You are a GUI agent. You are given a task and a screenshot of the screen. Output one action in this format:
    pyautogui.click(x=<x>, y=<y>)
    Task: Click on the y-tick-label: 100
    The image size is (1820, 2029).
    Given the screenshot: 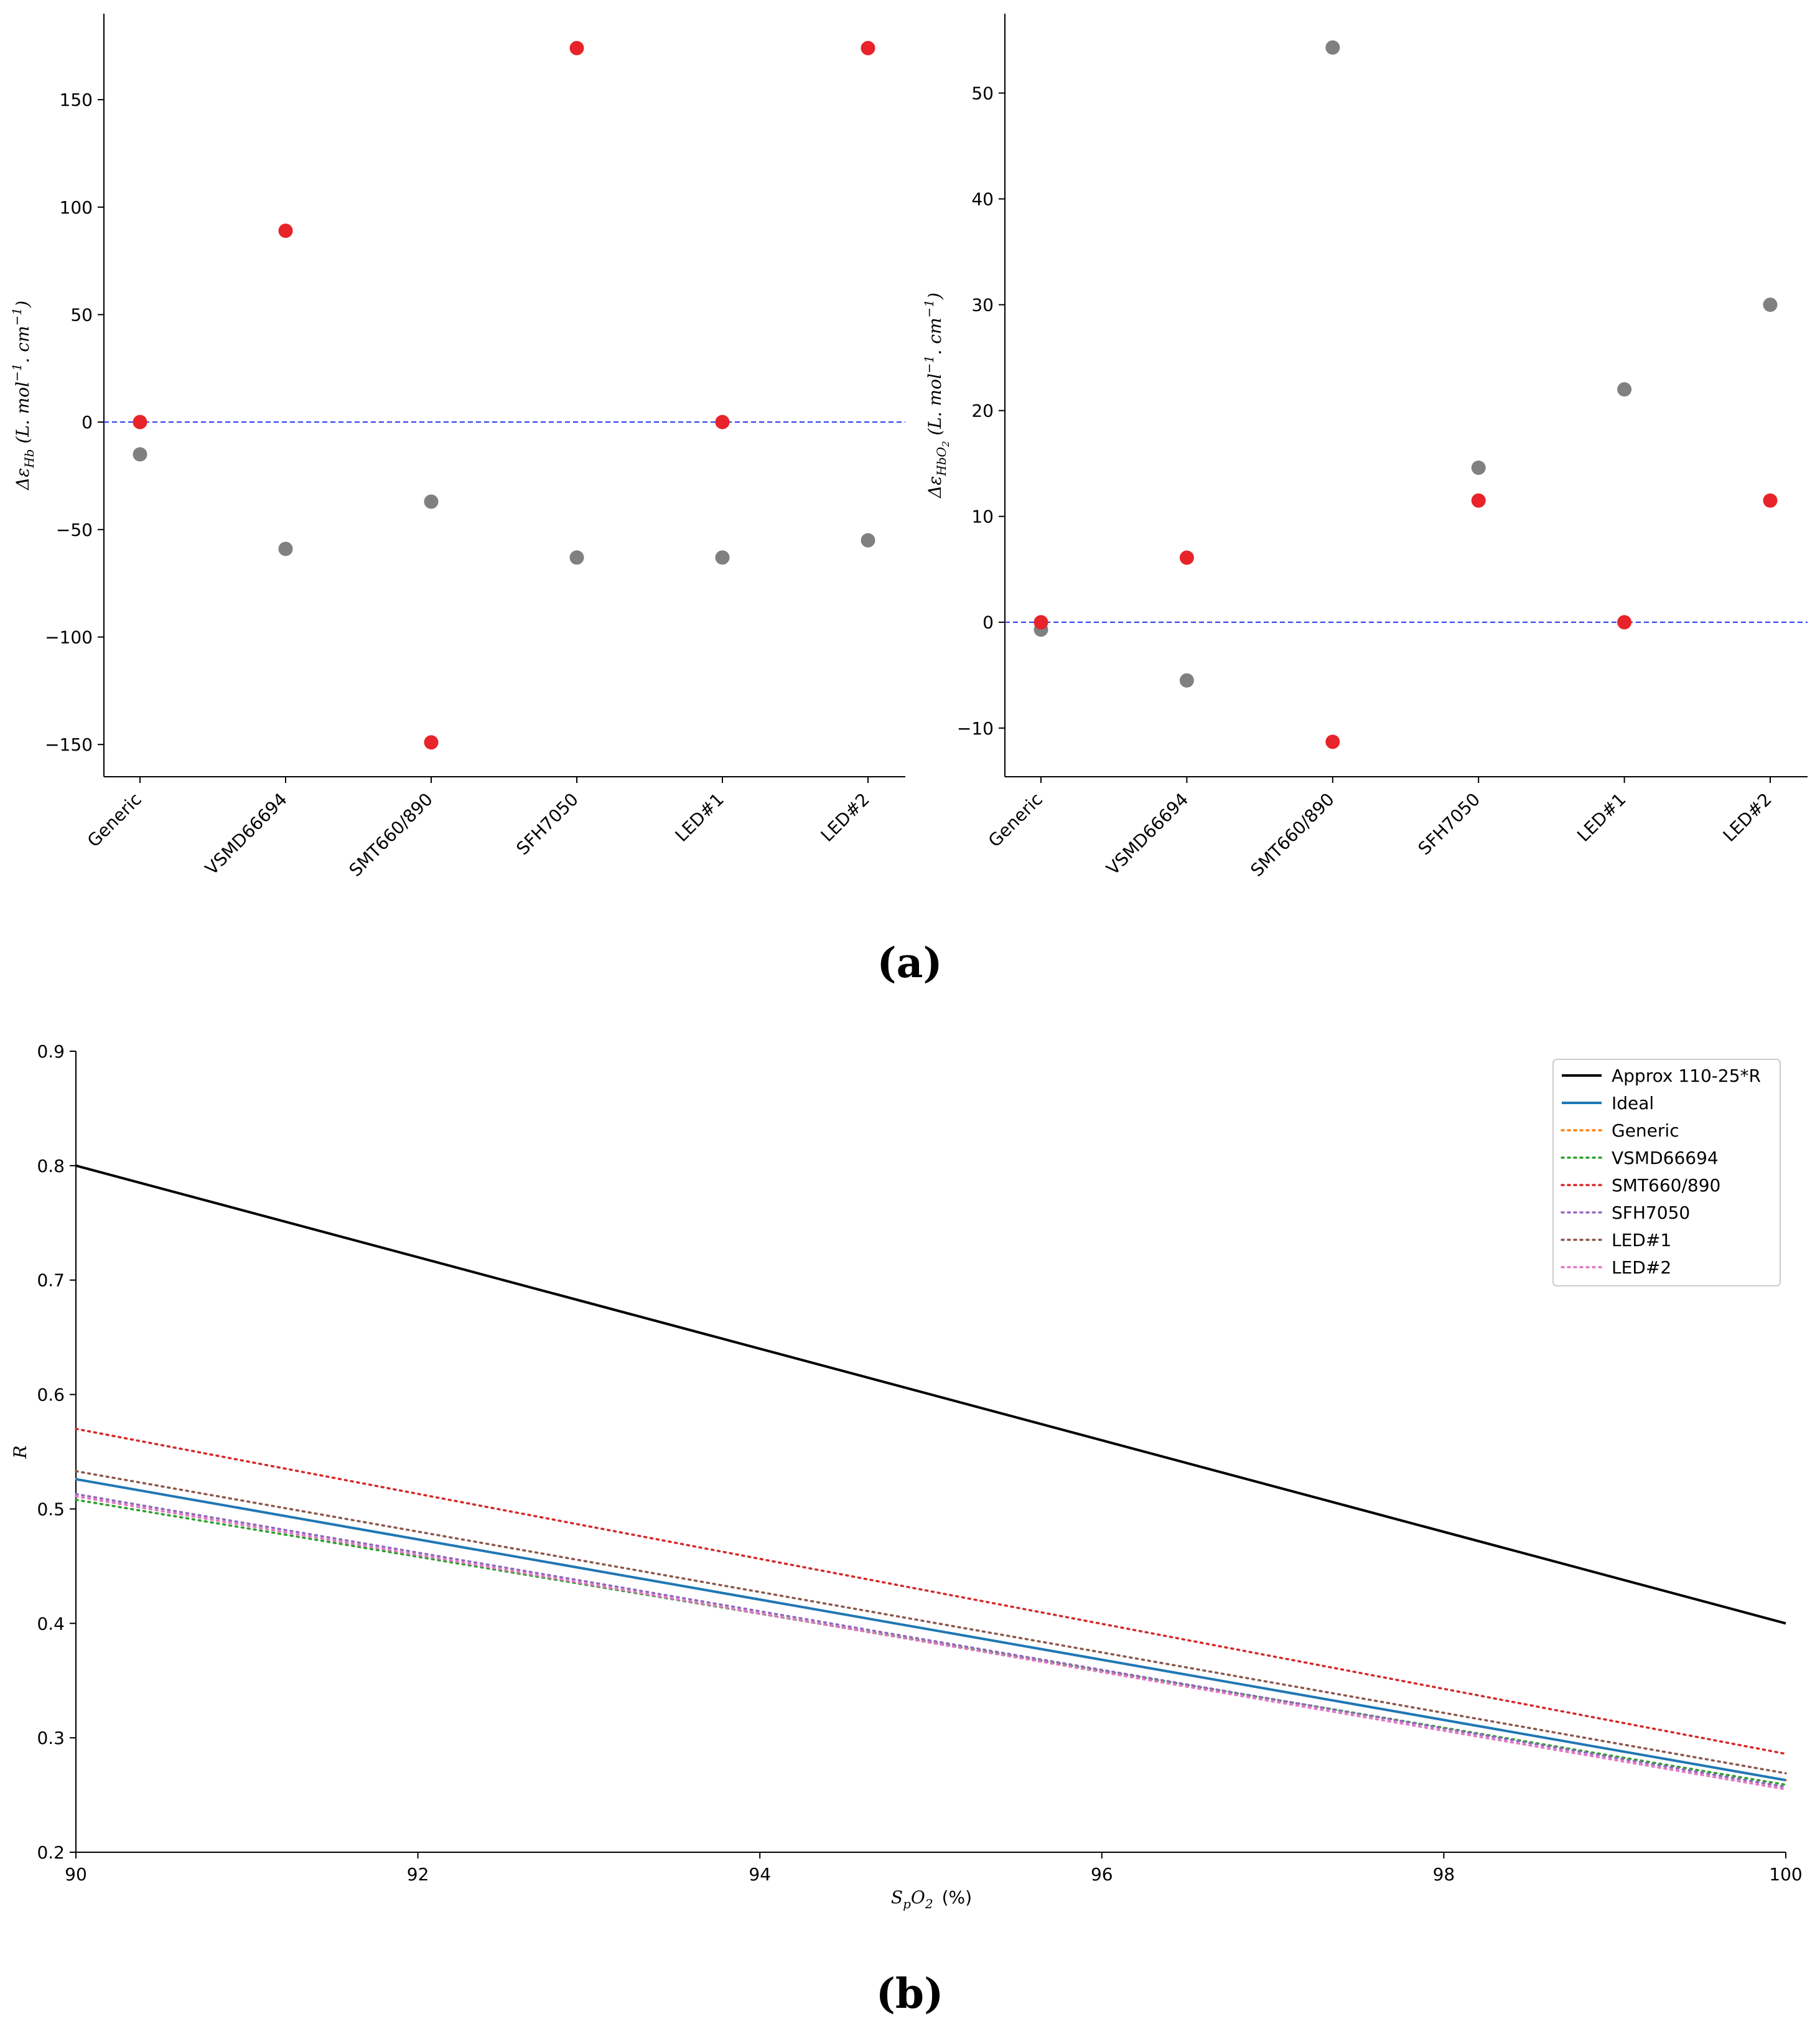 What is the action you would take?
    pyautogui.click(x=76, y=207)
    